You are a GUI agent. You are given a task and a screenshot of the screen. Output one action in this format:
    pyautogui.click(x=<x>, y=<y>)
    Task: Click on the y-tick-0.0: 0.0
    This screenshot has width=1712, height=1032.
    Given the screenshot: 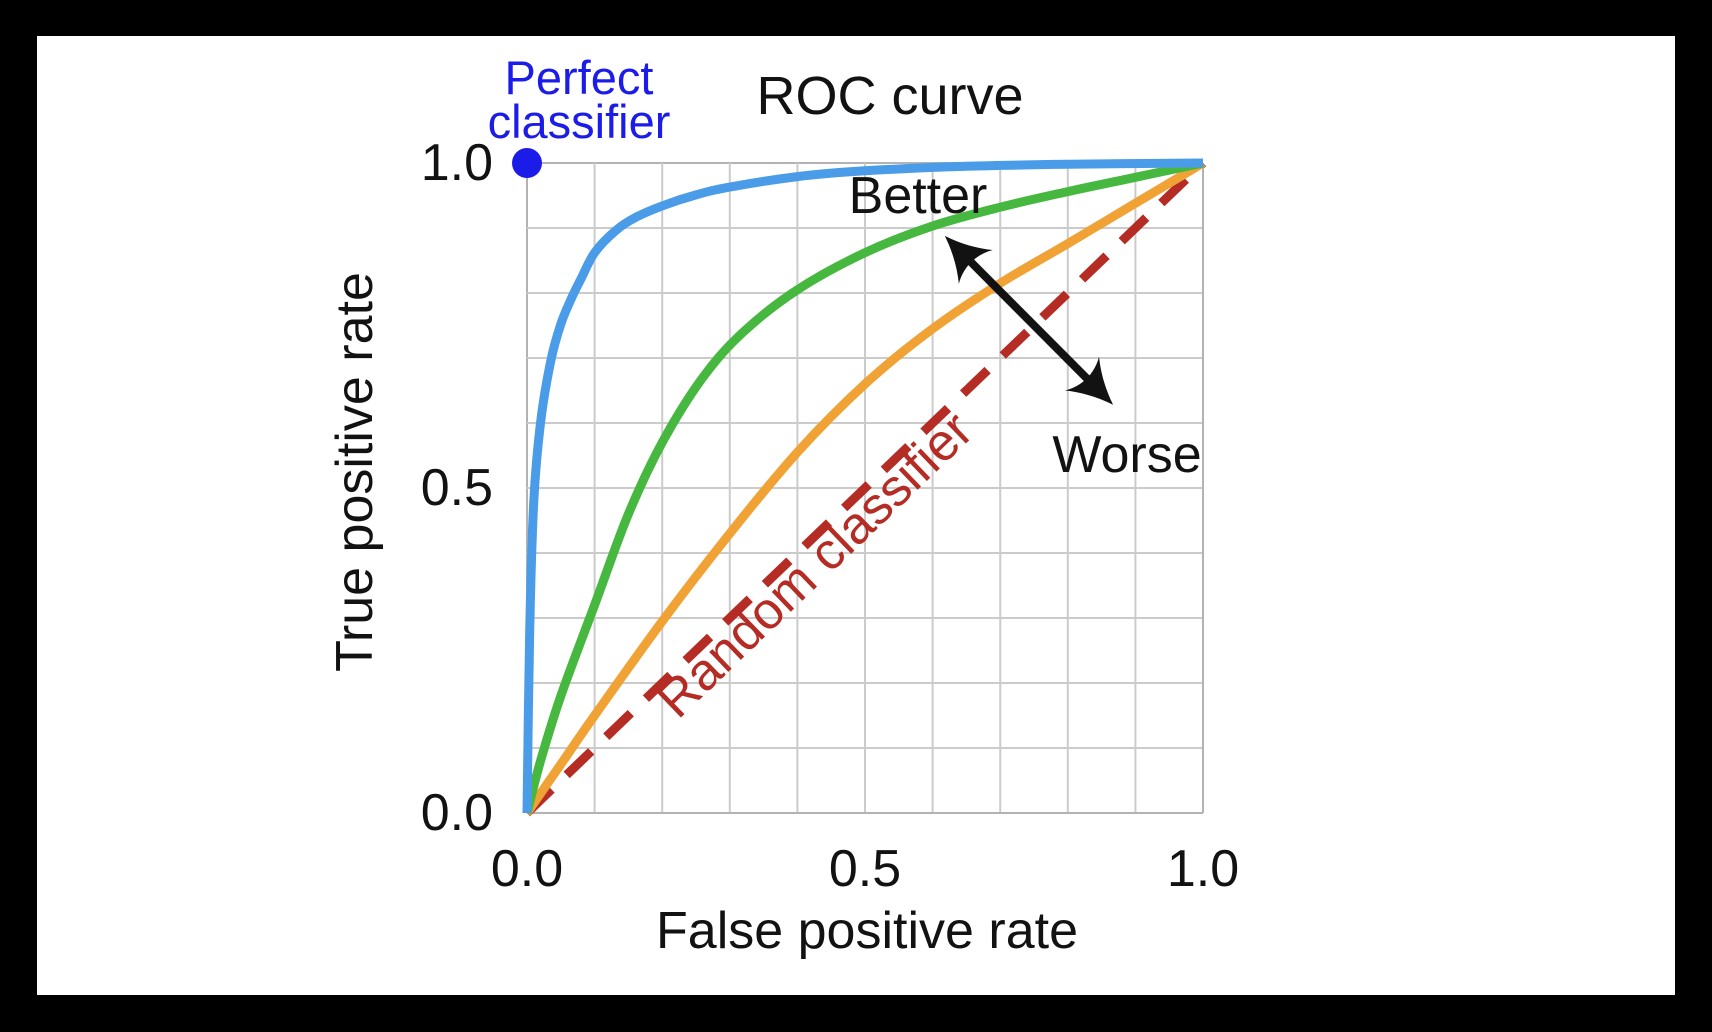 What is the action you would take?
    pyautogui.click(x=456, y=813)
    